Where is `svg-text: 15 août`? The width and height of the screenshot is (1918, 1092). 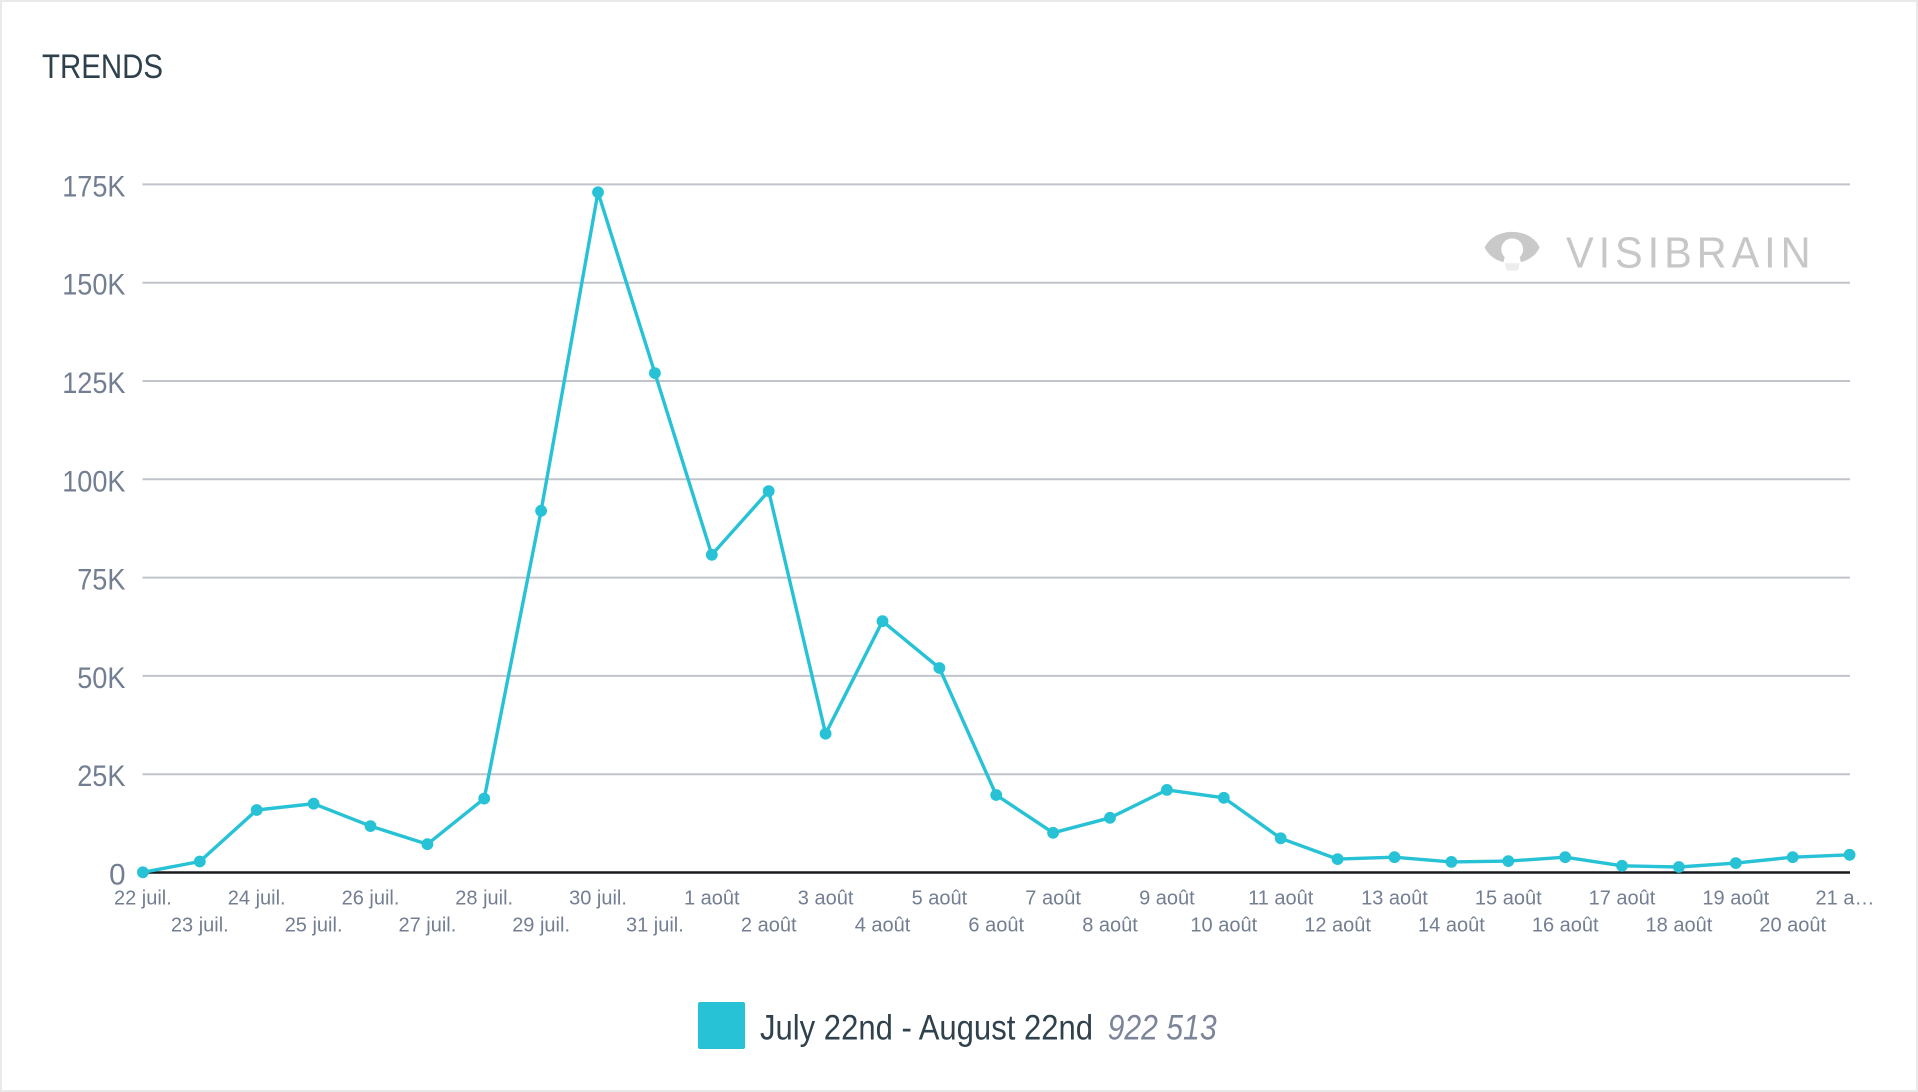 svg-text: 15 août is located at coordinates (1508, 899).